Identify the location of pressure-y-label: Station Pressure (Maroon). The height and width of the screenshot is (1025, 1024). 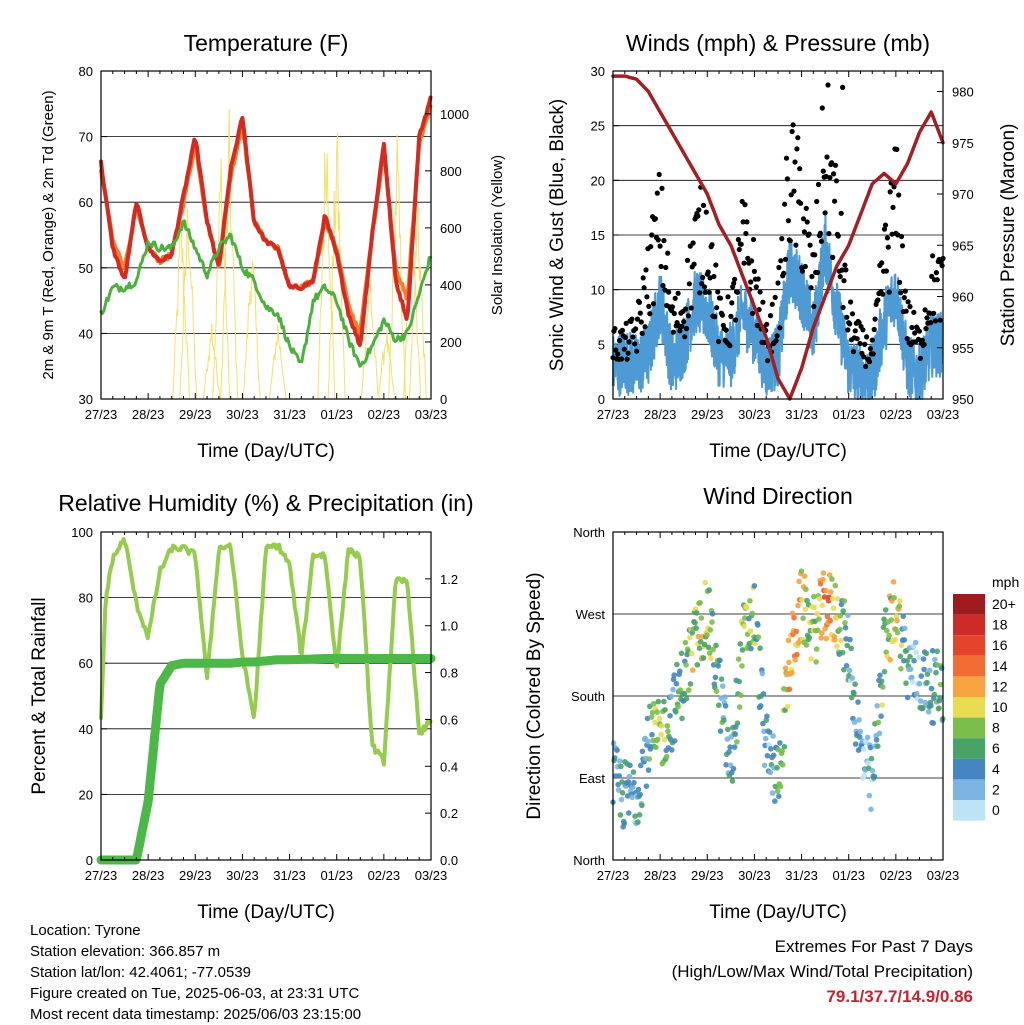
(1008, 235).